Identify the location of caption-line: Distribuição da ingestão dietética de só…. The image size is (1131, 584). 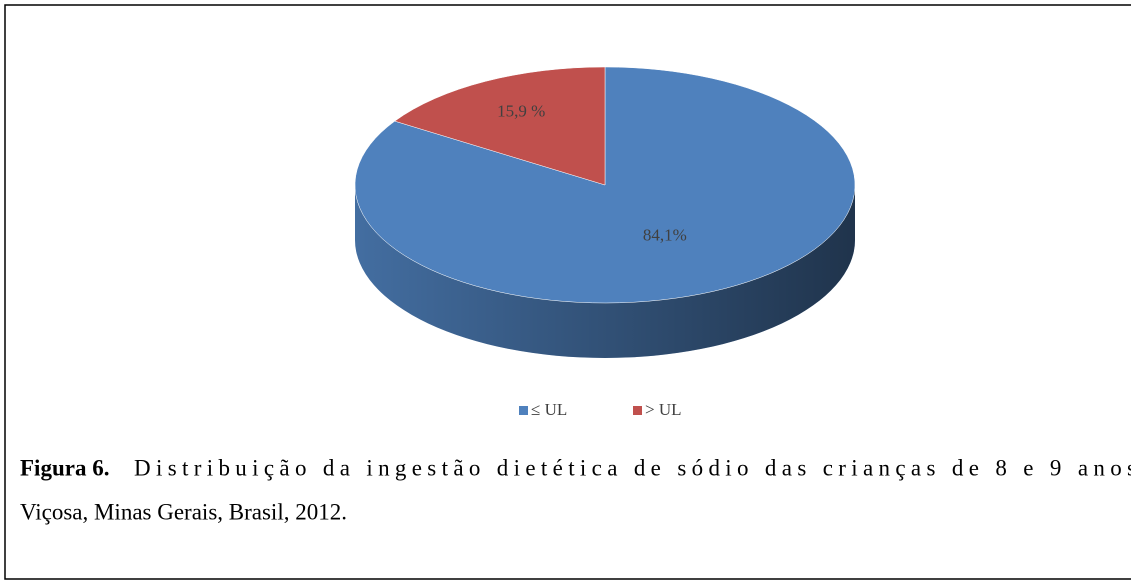
(632, 467).